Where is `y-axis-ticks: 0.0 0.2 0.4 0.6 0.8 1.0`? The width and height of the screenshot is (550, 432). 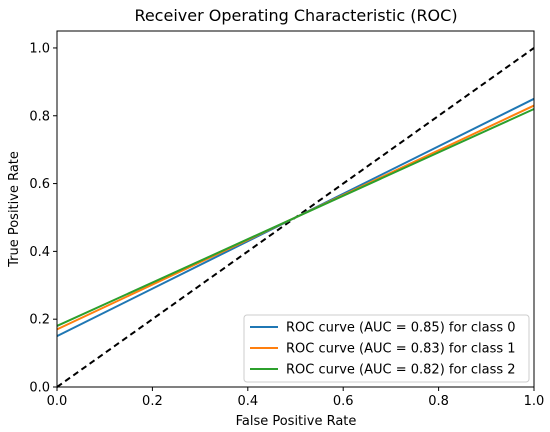
y-axis-ticks: 0.0 0.2 0.4 0.6 0.8 1.0 is located at coordinates (43, 218).